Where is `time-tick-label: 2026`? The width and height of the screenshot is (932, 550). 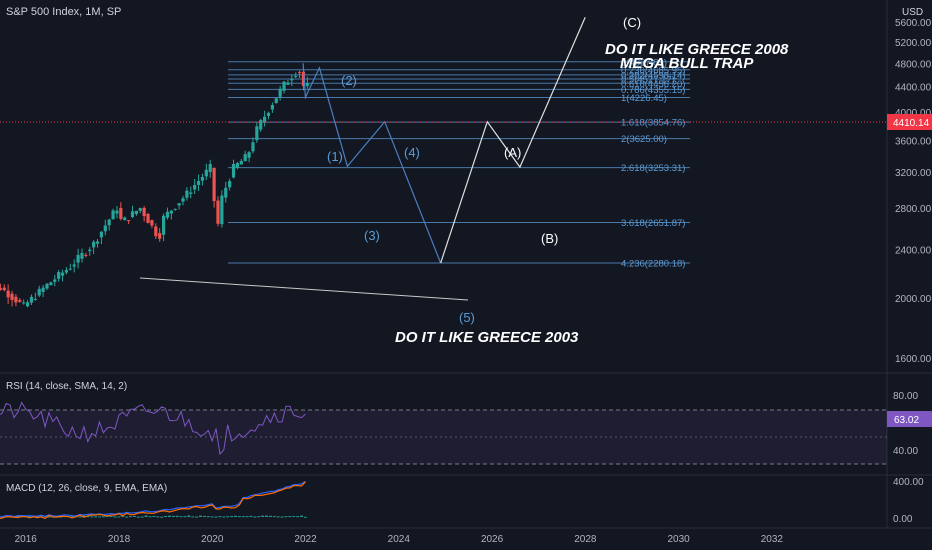 time-tick-label: 2026 is located at coordinates (492, 539).